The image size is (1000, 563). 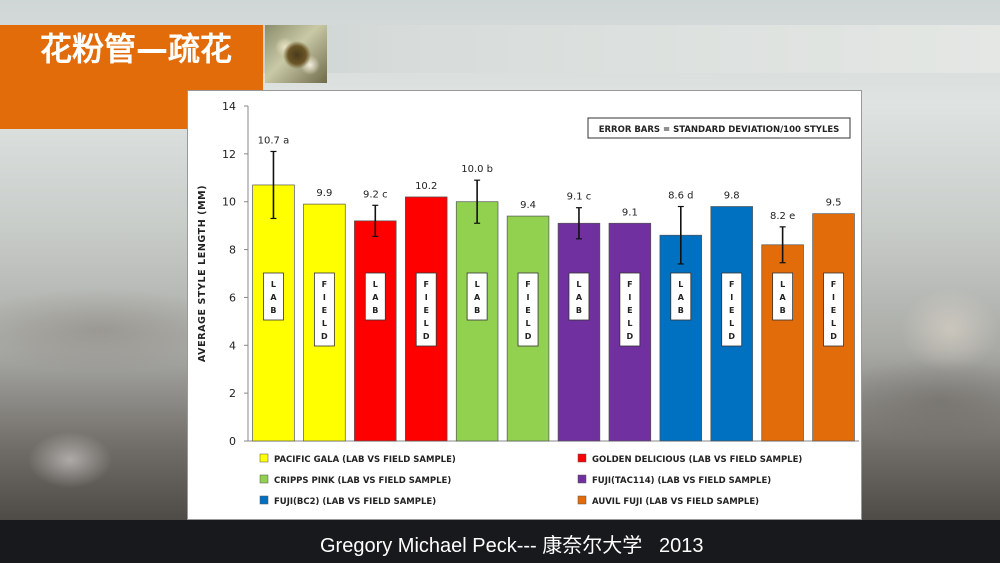 What do you see at coordinates (675, 502) in the screenshot?
I see `legend-label: AUVIL FUJI (LAB VS FIELD SAMPLE)` at bounding box center [675, 502].